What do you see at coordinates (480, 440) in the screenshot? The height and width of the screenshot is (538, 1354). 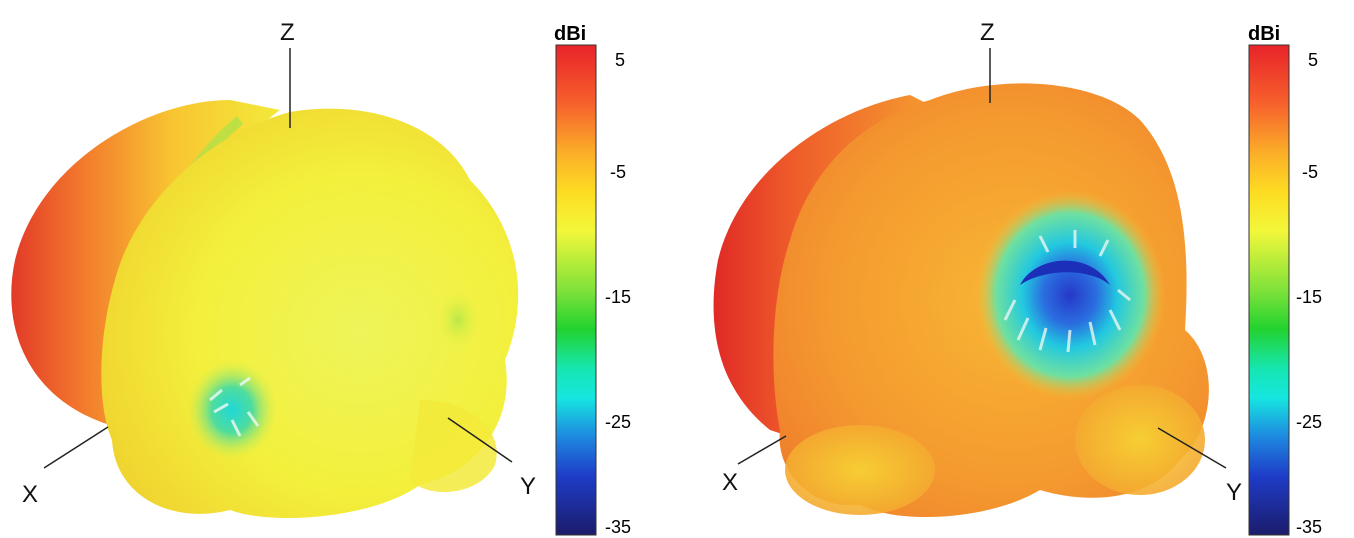 I see `left-y-axis-line` at bounding box center [480, 440].